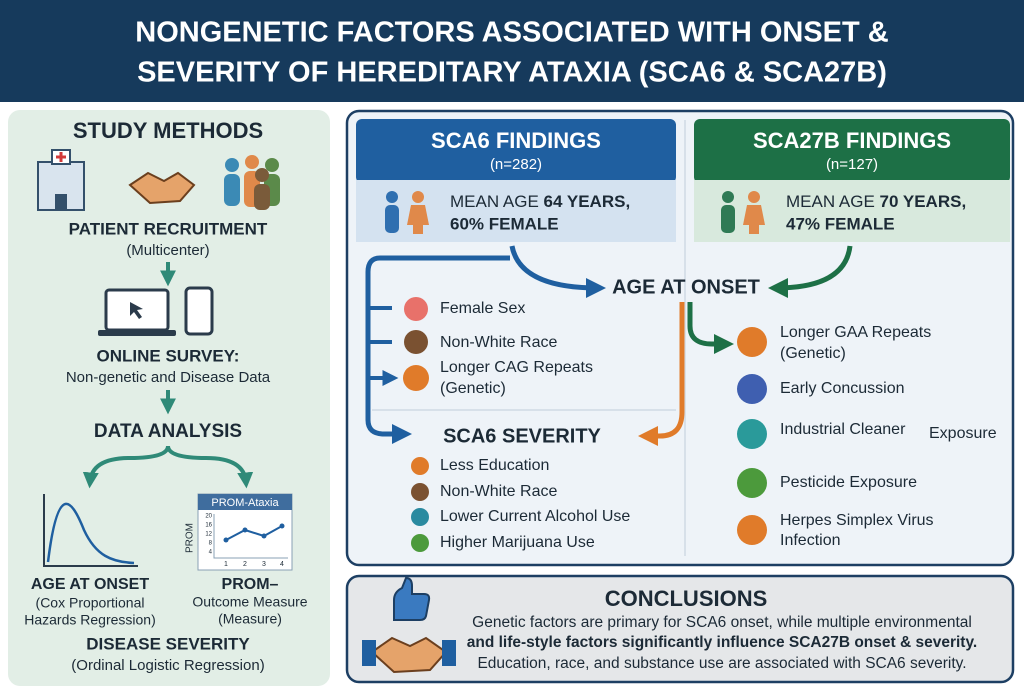 This screenshot has height=696, width=1024. I want to click on severity-factor: Less Education, so click(494, 465).